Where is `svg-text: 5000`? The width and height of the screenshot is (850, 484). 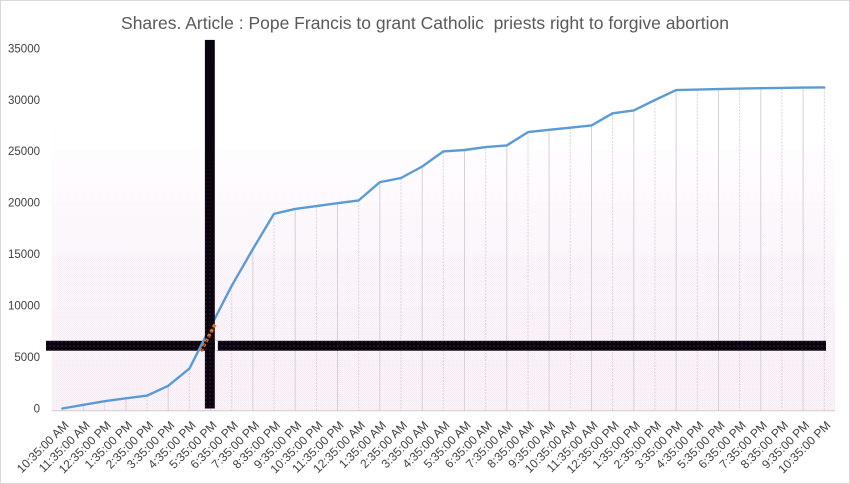 svg-text: 5000 is located at coordinates (27, 358).